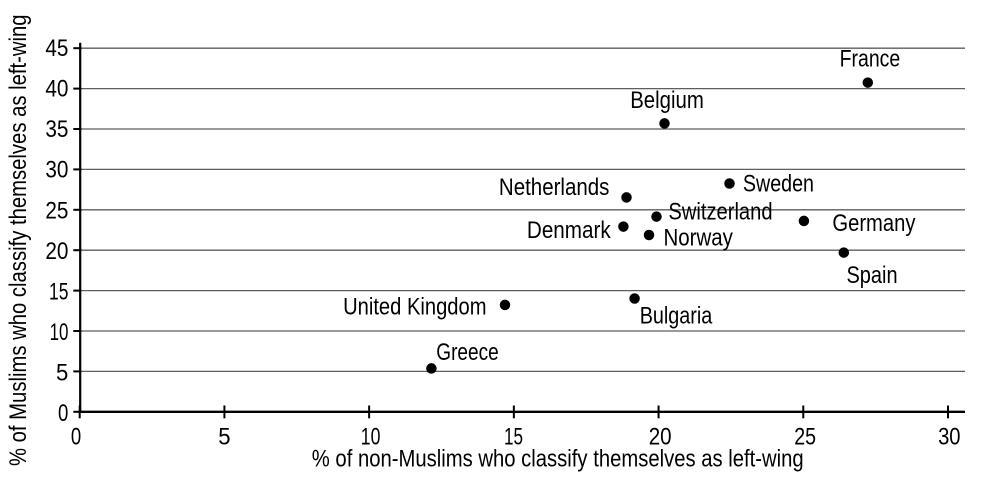 This screenshot has height=492, width=994. I want to click on svg-text: Netherlands, so click(554, 187).